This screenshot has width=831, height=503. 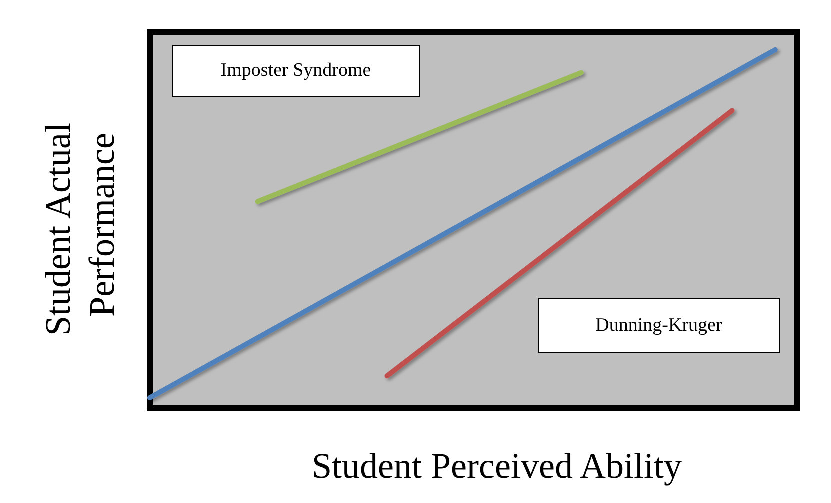 I want to click on x-axis-title: Student Perceived Ability, so click(x=497, y=466).